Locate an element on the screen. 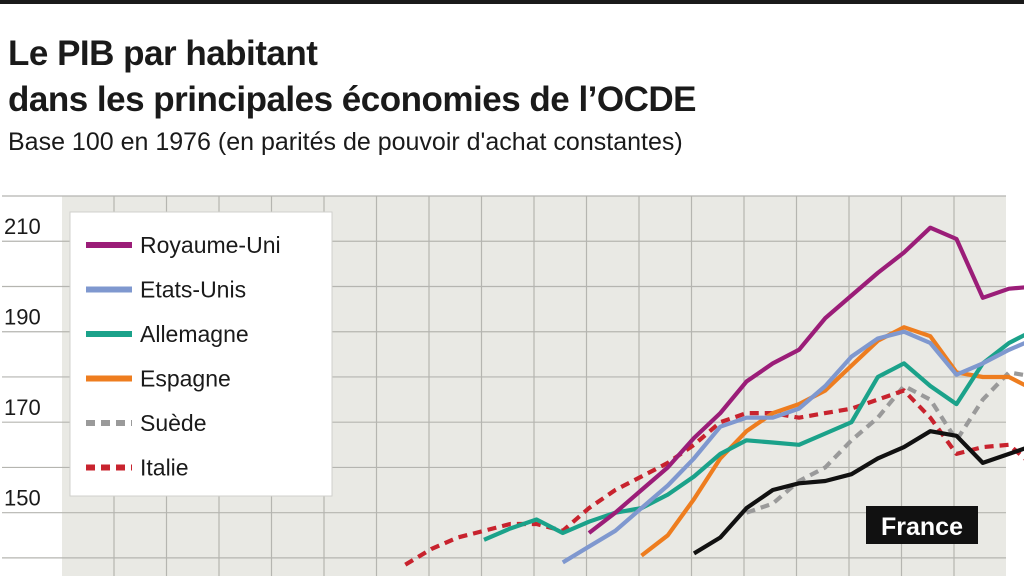 Image resolution: width=1024 pixels, height=576 pixels. series-line-su-de is located at coordinates (884, 442).